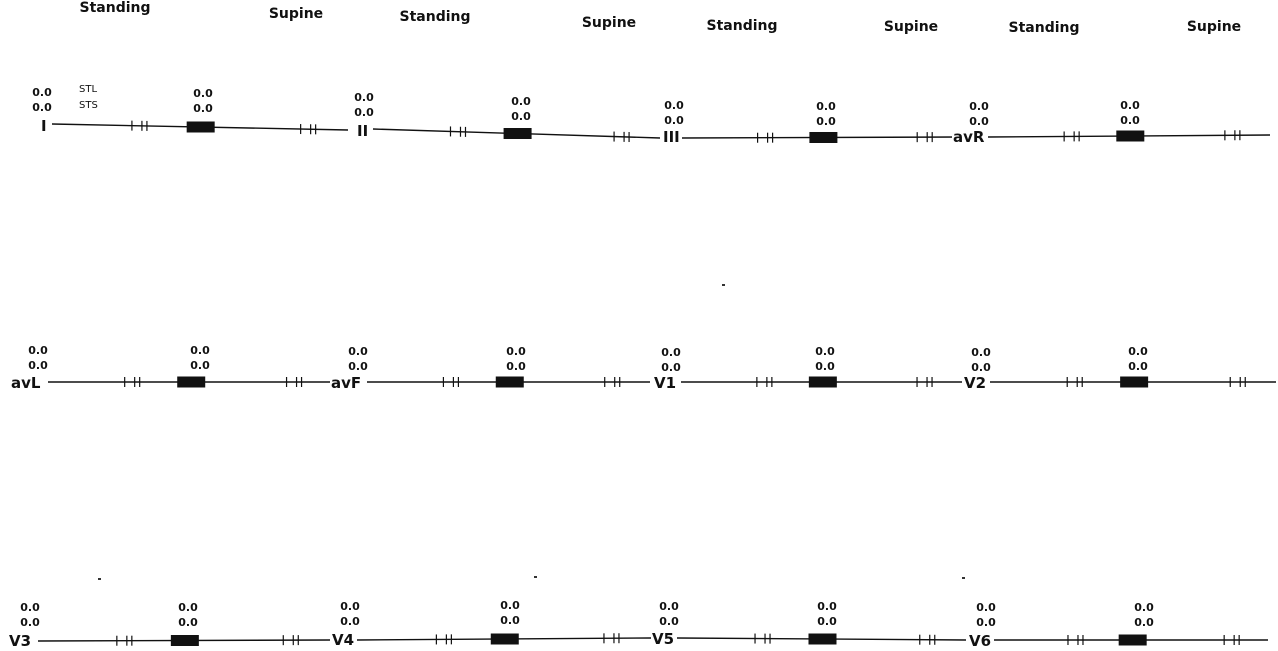  I want to click on lead-label: I, so click(44, 126).